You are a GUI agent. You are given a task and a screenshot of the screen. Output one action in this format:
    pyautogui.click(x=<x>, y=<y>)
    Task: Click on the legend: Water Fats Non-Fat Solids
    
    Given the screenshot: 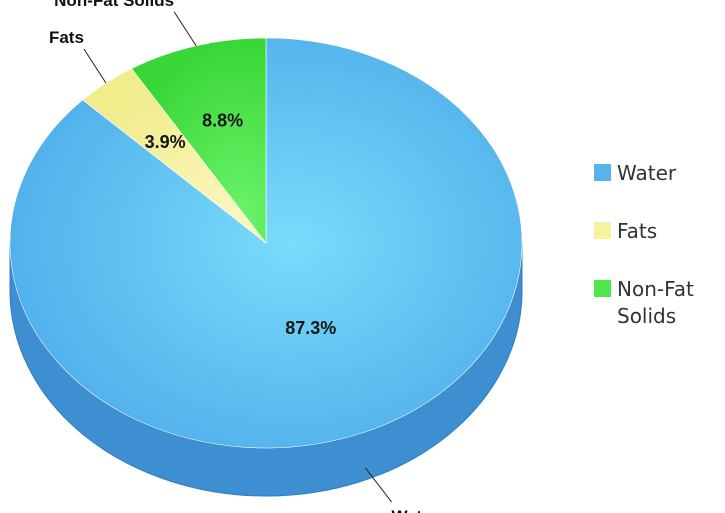 What is the action you would take?
    pyautogui.click(x=658, y=260)
    